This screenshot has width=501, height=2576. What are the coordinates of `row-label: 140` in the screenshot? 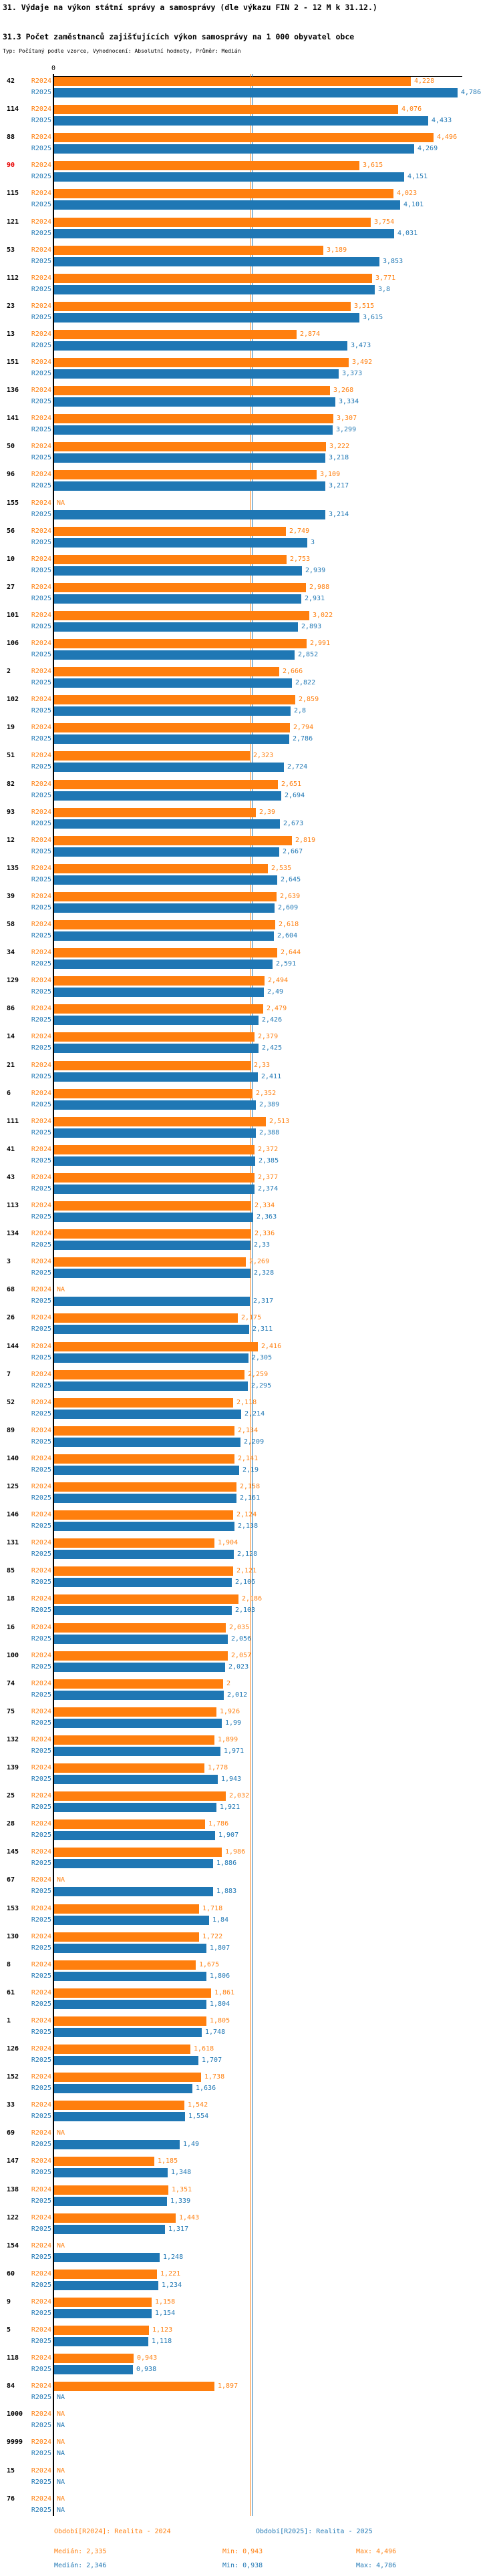 It's located at (13, 1458).